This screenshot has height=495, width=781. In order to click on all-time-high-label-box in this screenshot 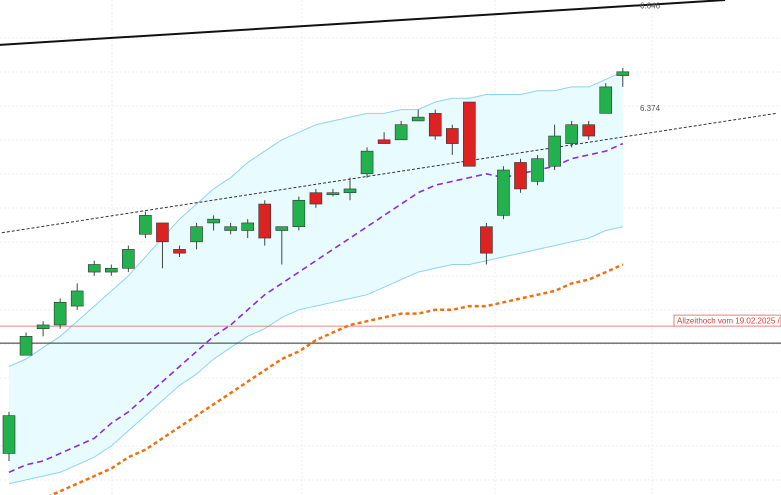, I will do `click(727, 320)`.